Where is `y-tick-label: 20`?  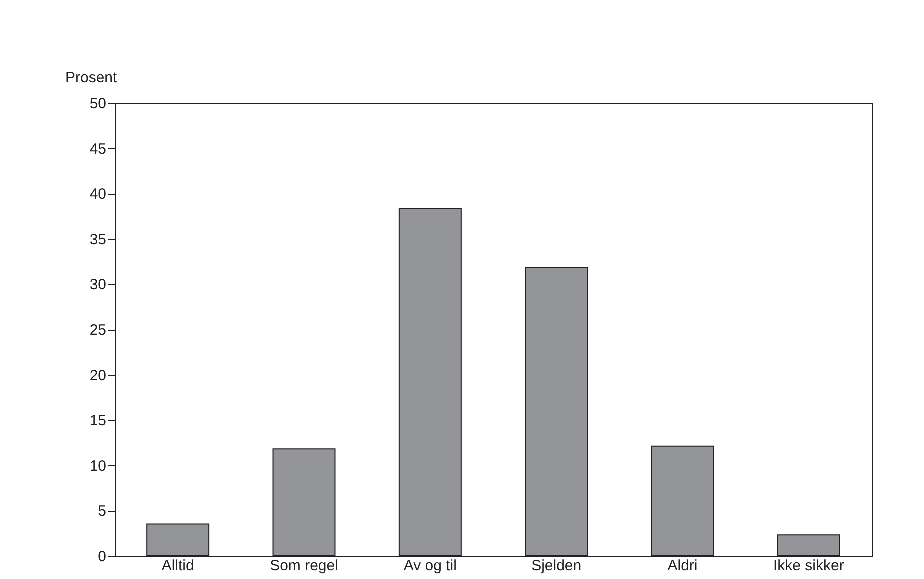
y-tick-label: 20 is located at coordinates (98, 375).